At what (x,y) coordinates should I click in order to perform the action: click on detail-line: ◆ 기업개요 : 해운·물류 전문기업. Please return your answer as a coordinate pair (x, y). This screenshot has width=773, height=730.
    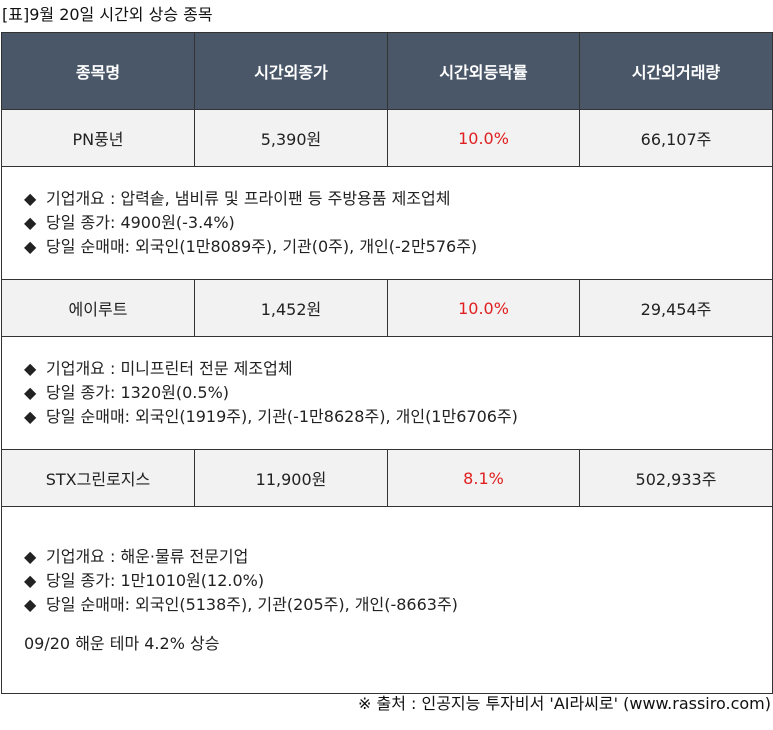
    Looking at the image, I should click on (398, 557).